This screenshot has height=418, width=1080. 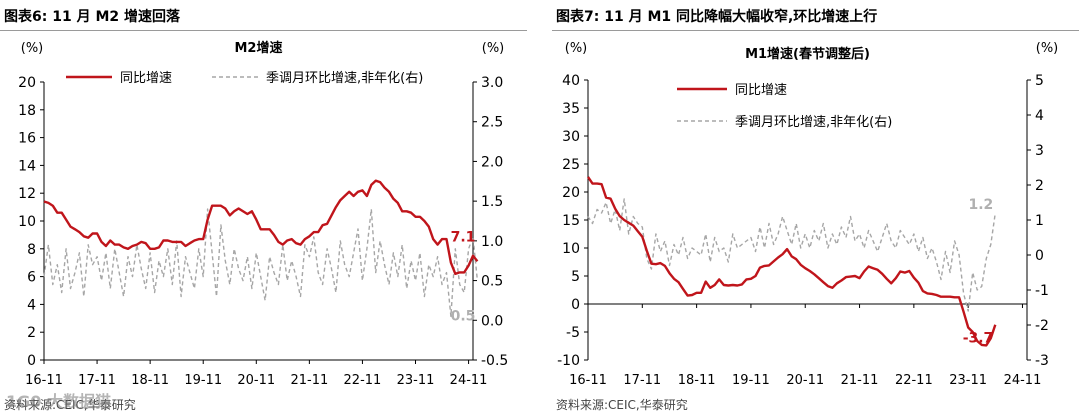 I want to click on left-tick-label: 2, so click(x=31, y=333).